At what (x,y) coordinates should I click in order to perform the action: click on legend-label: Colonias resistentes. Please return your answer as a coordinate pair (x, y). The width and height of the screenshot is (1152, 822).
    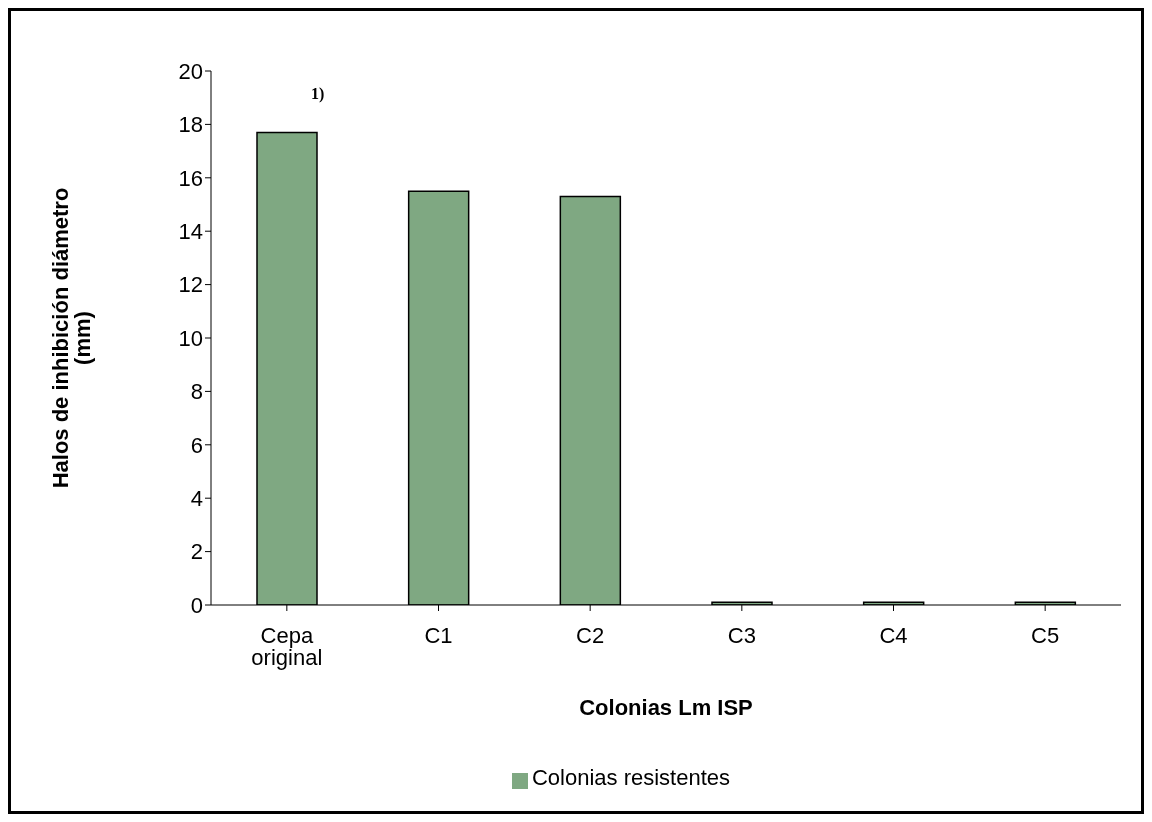
    Looking at the image, I should click on (631, 777).